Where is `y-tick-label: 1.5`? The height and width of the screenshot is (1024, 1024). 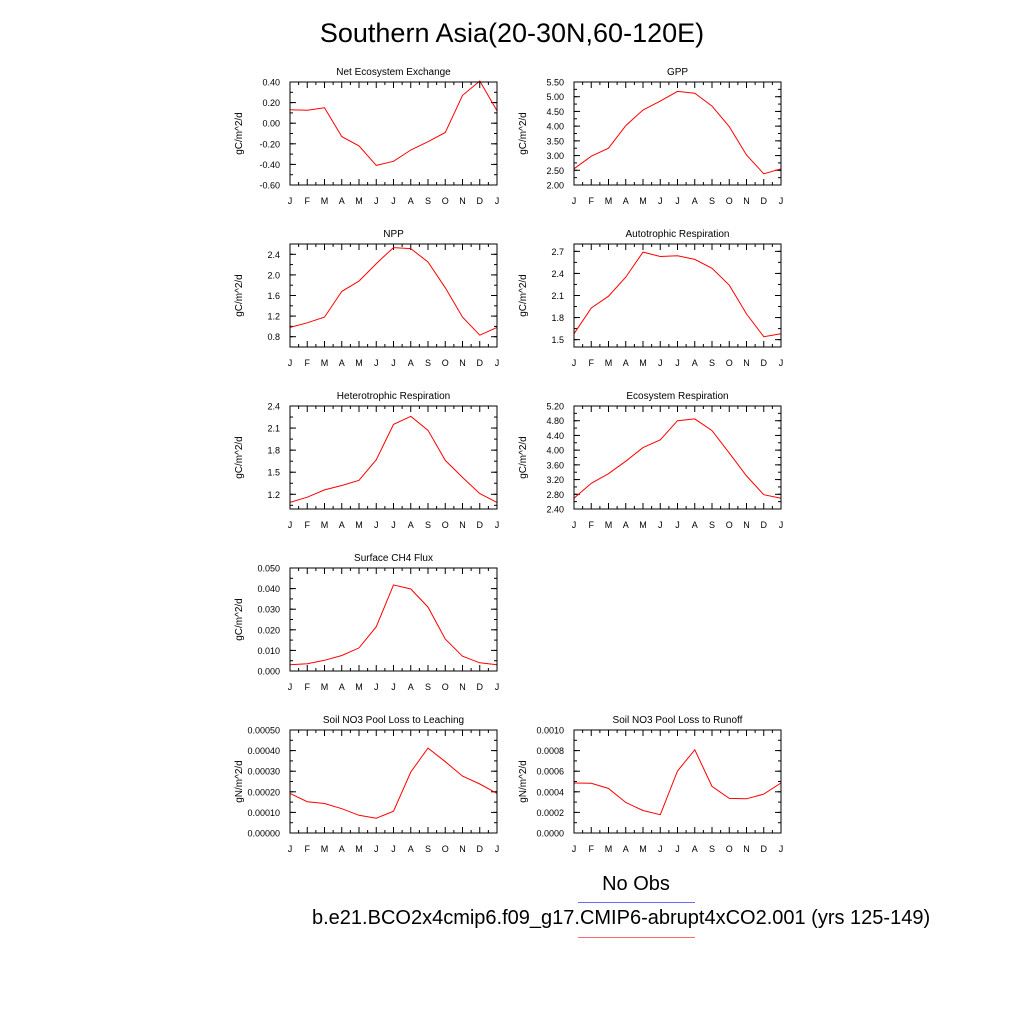 y-tick-label: 1.5 is located at coordinates (273, 473).